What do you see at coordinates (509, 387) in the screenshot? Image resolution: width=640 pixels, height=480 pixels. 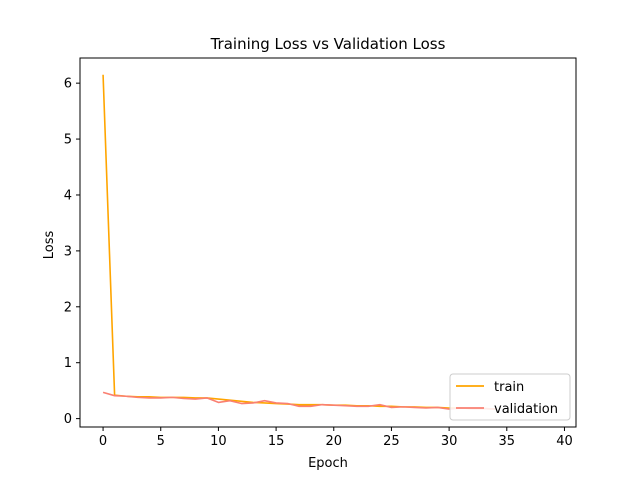 I see `legend-label-train: train` at bounding box center [509, 387].